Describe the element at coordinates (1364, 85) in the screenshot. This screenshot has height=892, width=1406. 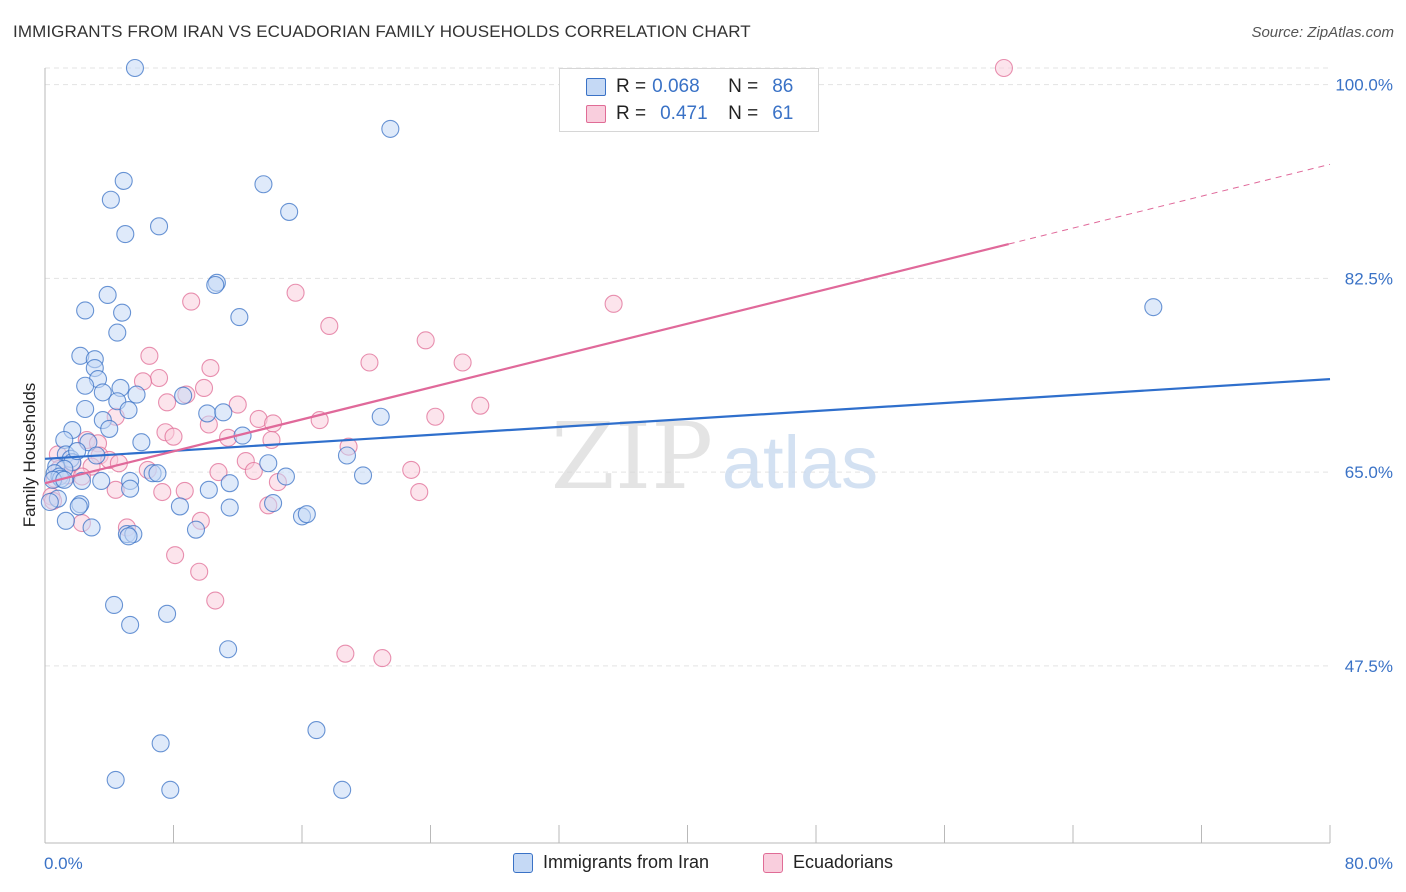
I see `y-tick-label: 100.0%` at that location.